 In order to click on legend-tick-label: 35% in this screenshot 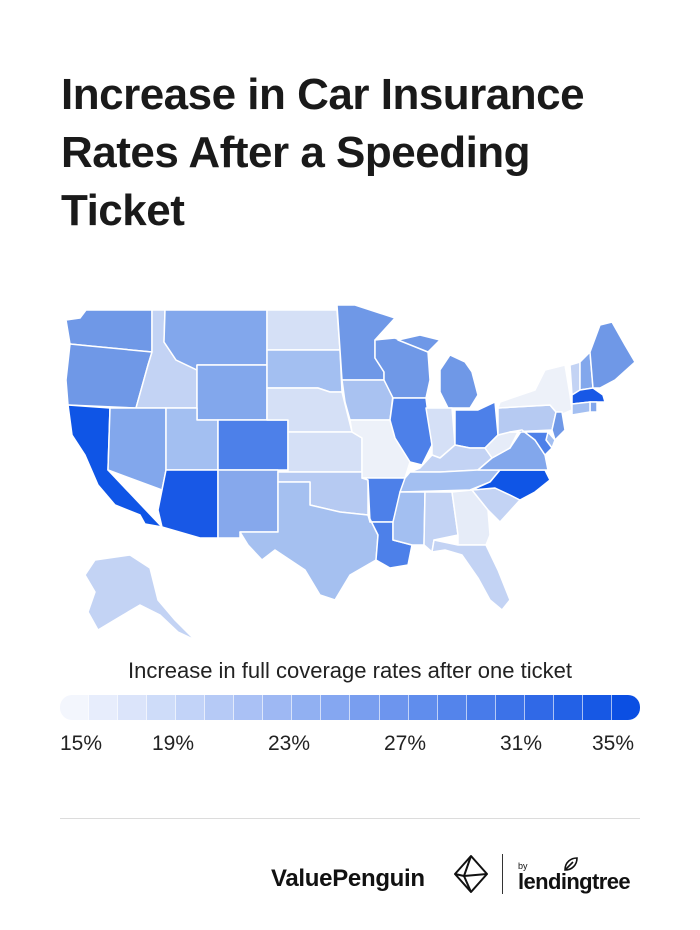, I will do `click(613, 743)`.